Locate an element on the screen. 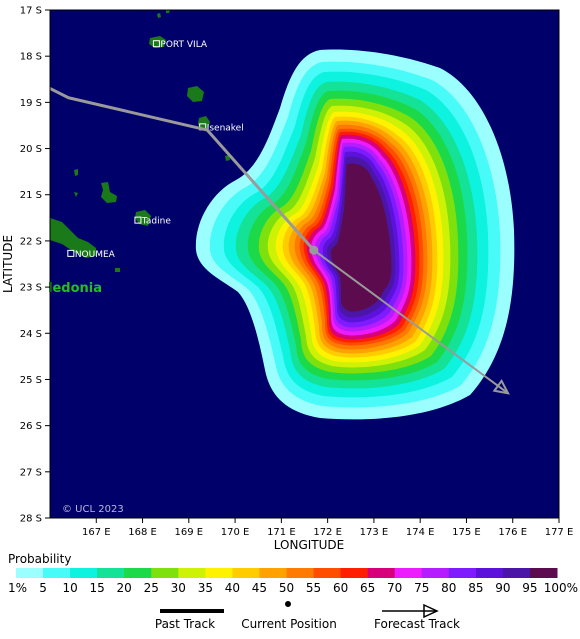 This screenshot has width=580, height=639. place-labels: PORT VILA Isenakel Tadine NOUMEA is located at coordinates (155, 150).